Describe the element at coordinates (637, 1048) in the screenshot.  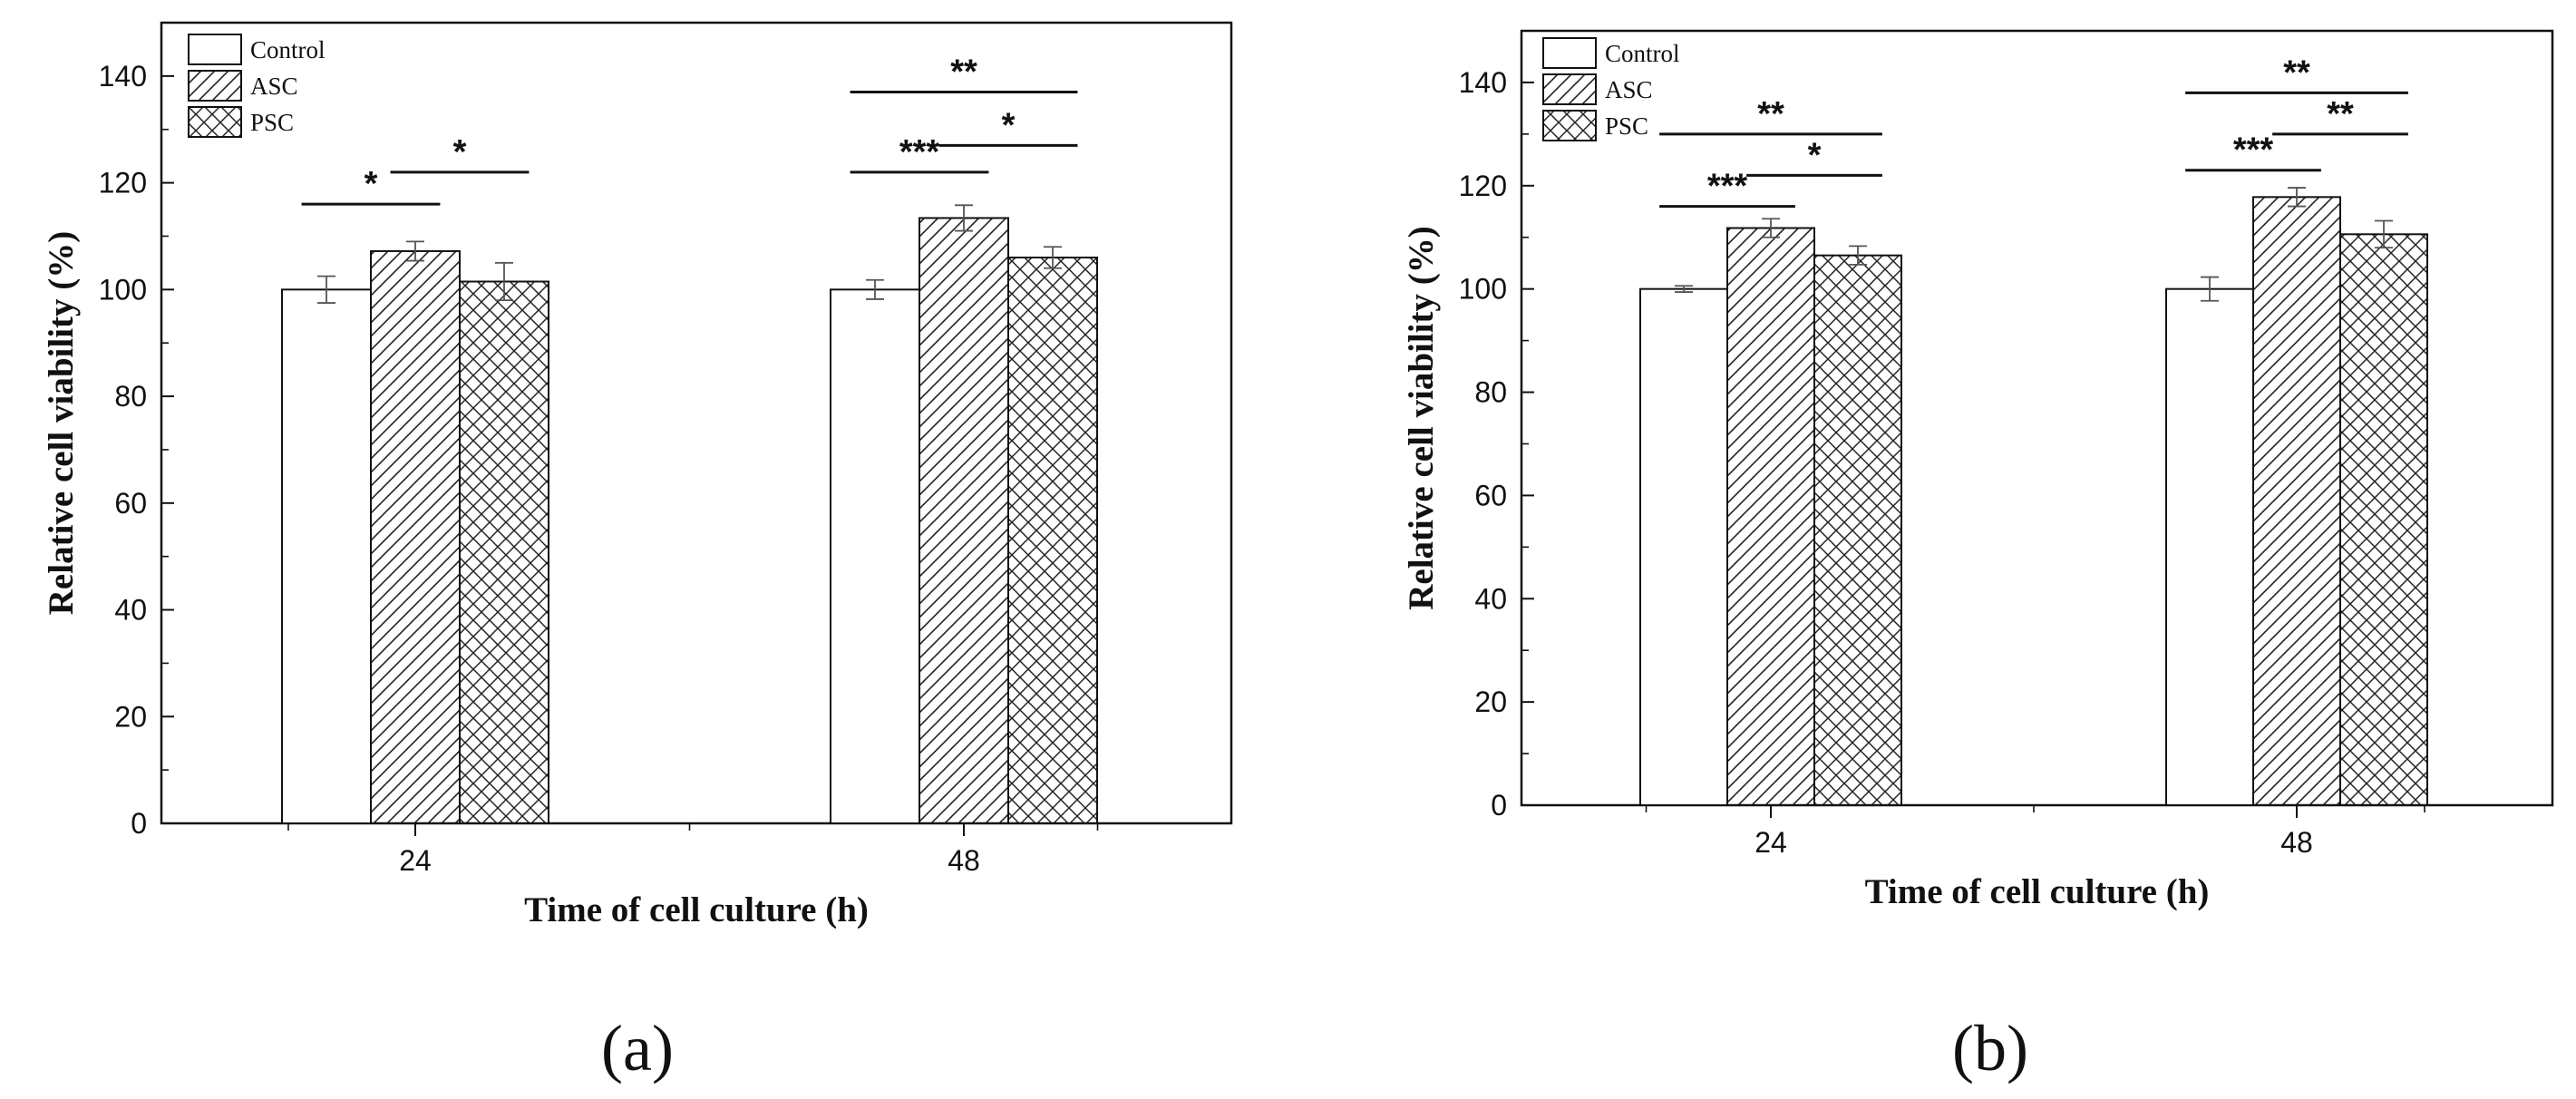
I see `panel-label-a: (a)` at that location.